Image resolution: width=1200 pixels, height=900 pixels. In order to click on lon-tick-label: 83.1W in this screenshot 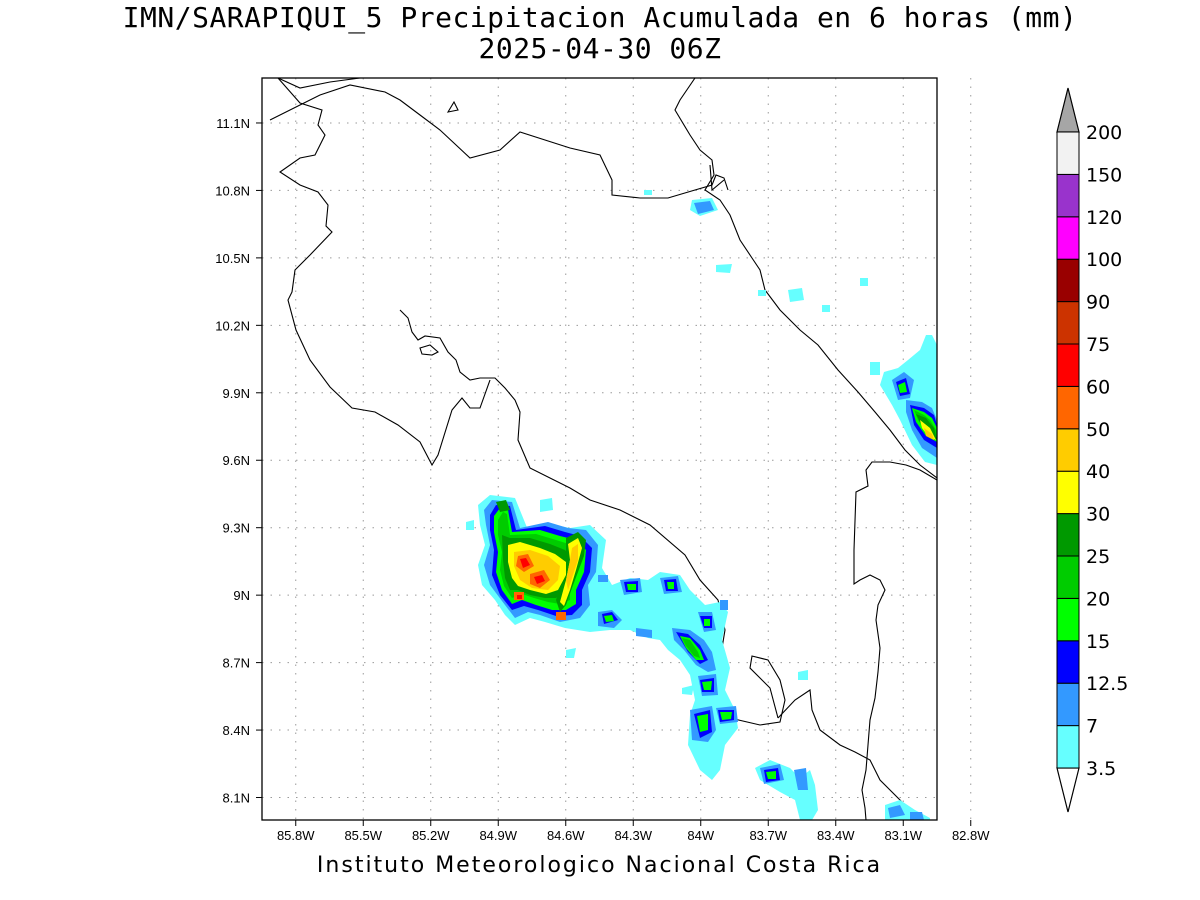, I will do `click(903, 835)`.